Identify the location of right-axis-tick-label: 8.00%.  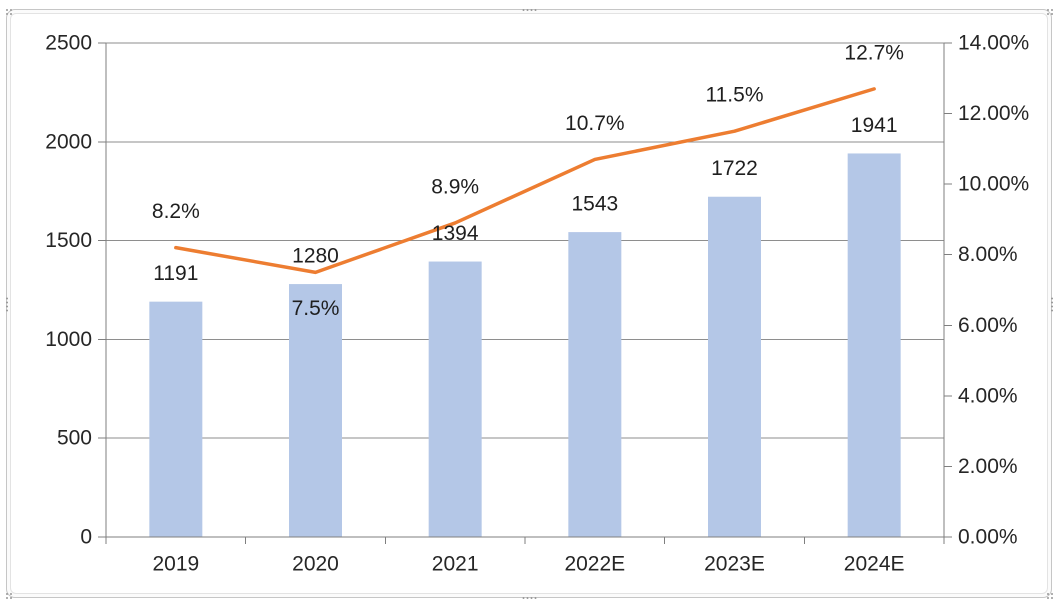
(988, 254).